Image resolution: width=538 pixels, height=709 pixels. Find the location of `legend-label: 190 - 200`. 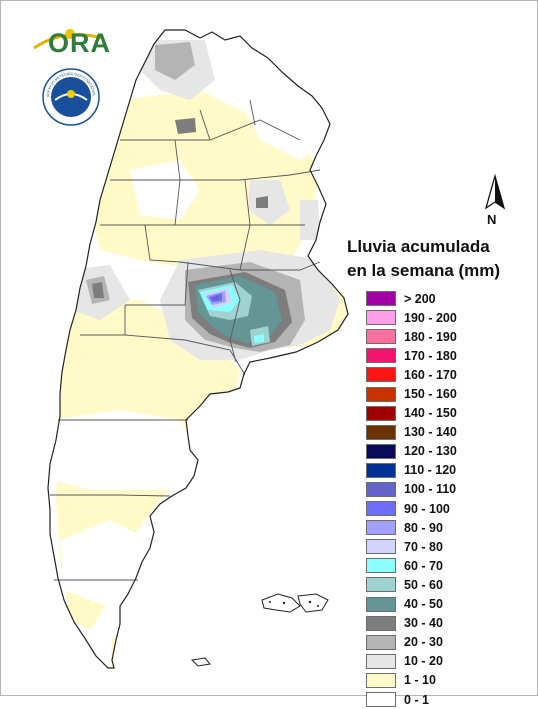

legend-label: 190 - 200 is located at coordinates (430, 317).